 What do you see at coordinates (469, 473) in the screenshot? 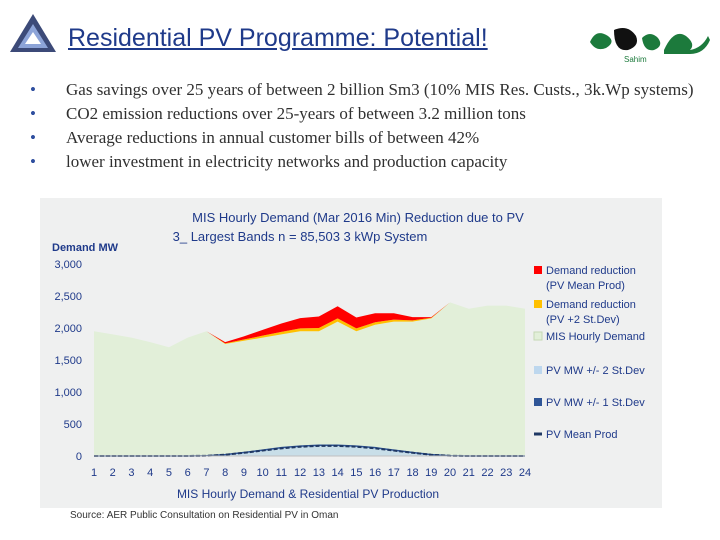
I see `x-tick-label: 21` at bounding box center [469, 473].